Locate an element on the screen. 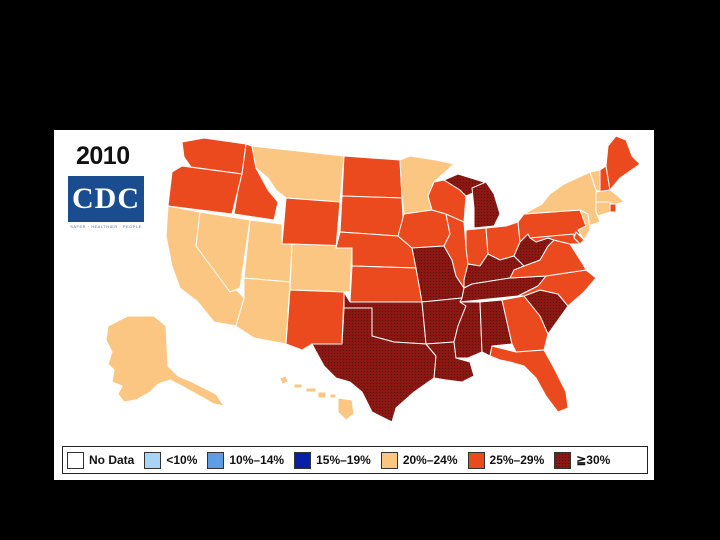 The image size is (720, 540). state-nc is located at coordinates (557, 288).